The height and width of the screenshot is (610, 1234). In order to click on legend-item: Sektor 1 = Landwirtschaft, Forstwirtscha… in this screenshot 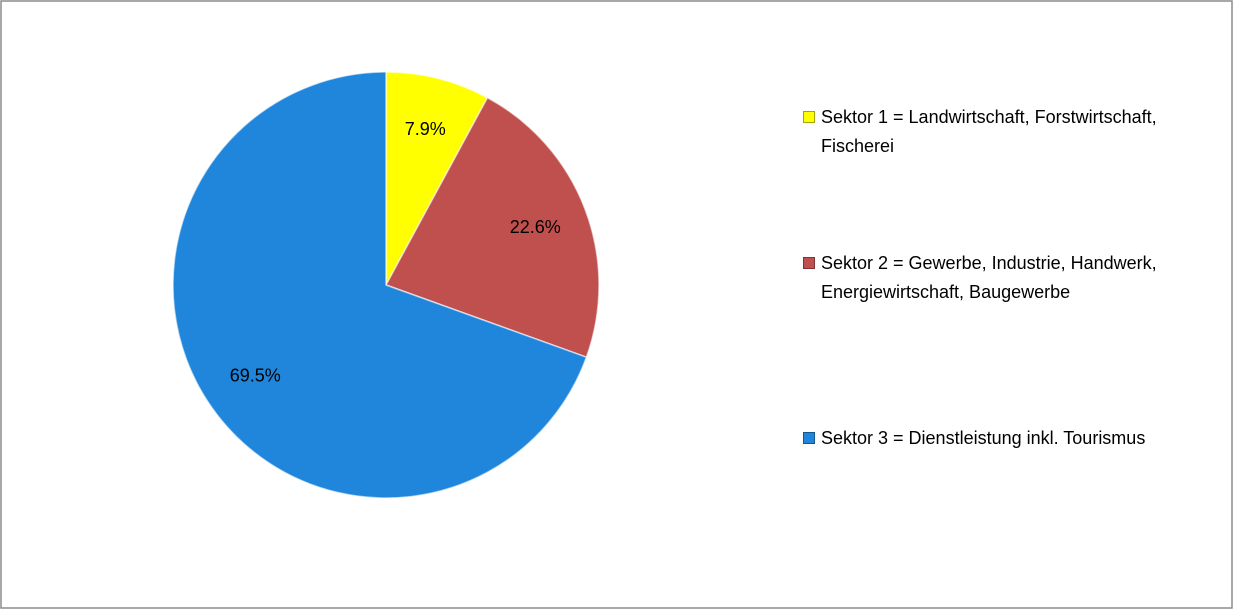, I will do `click(983, 132)`.